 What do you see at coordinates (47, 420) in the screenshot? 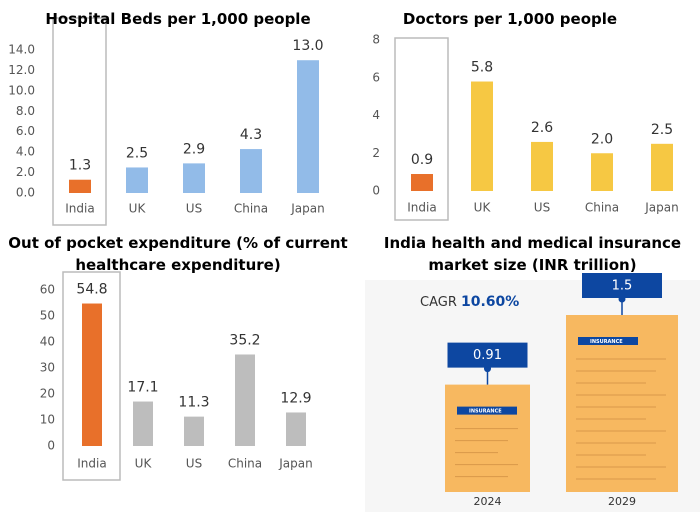
I see `y-tick-label: 10` at bounding box center [47, 420].